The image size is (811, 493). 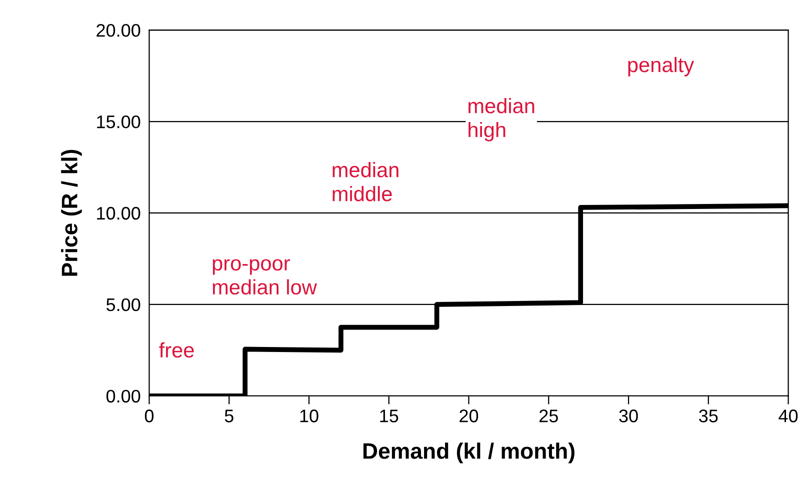 What do you see at coordinates (365, 182) in the screenshot?
I see `annotation: median middle` at bounding box center [365, 182].